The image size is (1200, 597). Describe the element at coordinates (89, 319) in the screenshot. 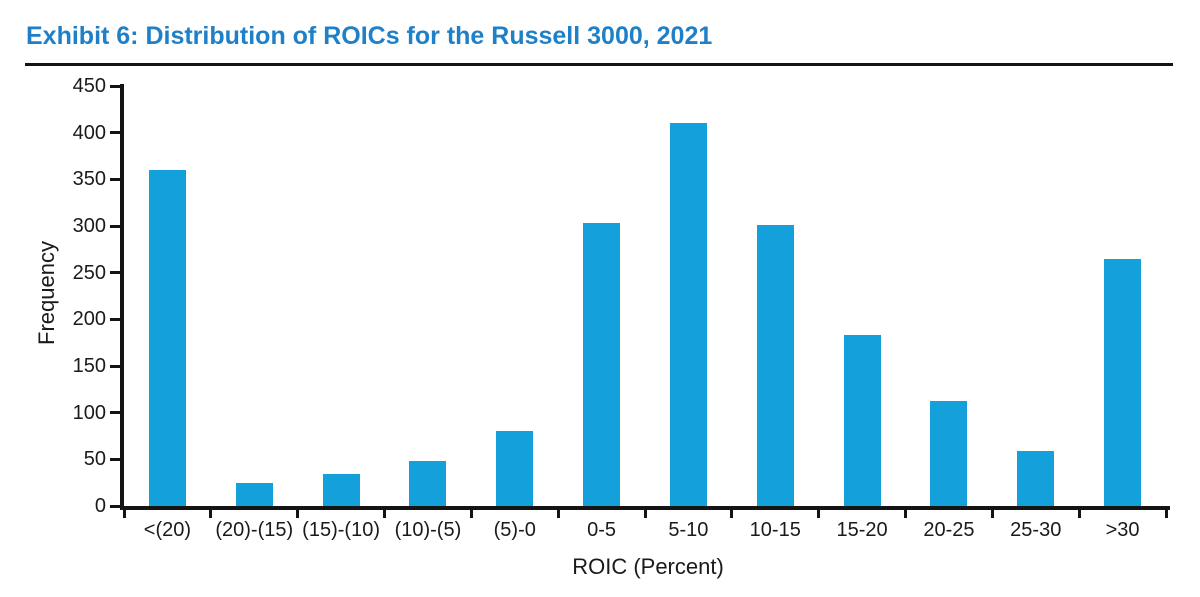

I see `y-tick-label: 200` at that location.